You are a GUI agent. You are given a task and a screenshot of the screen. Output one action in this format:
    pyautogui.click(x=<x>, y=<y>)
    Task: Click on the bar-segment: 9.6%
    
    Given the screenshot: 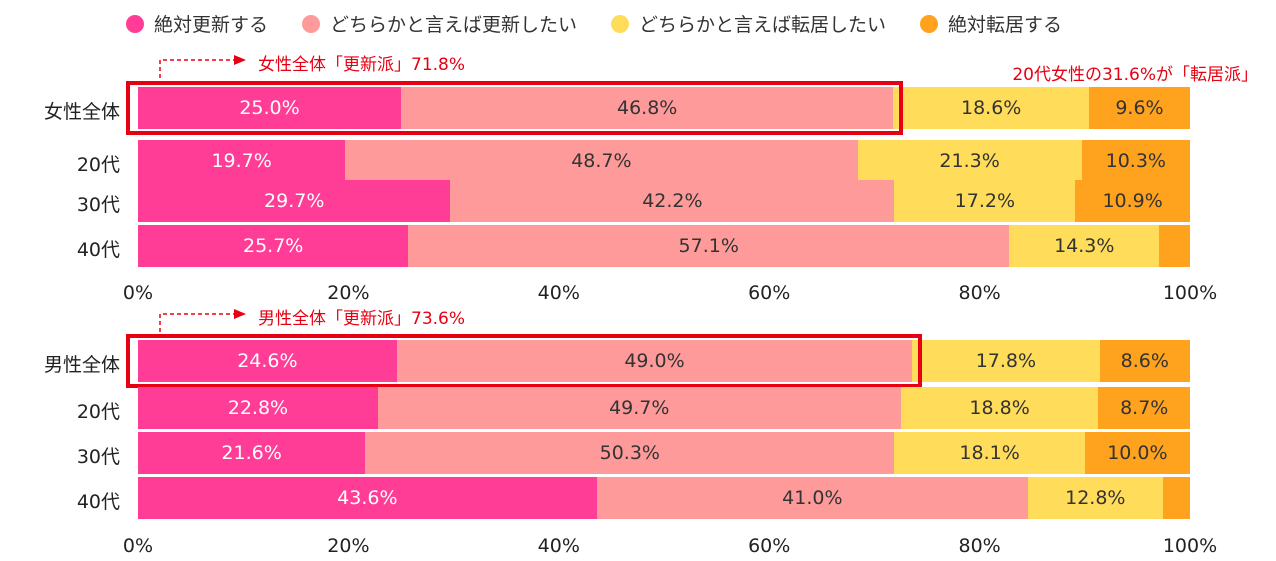 What is the action you would take?
    pyautogui.click(x=1139, y=108)
    